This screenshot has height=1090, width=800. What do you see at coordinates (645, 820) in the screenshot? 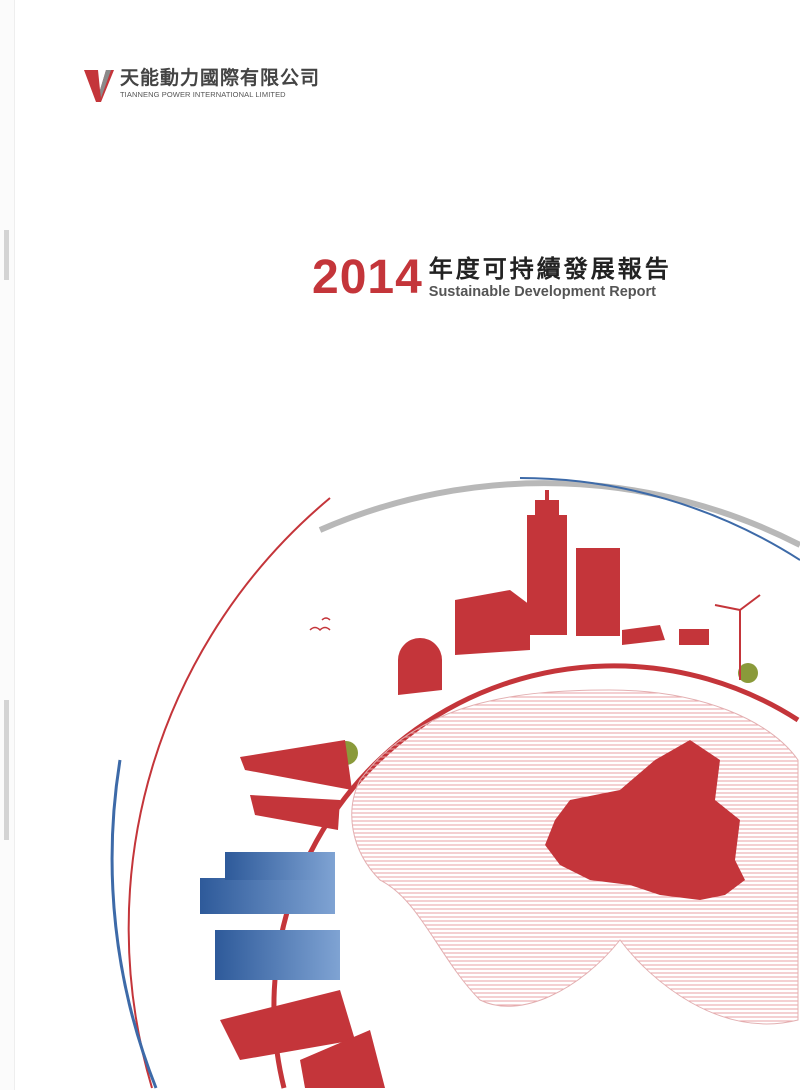
I see `china-map` at bounding box center [645, 820].